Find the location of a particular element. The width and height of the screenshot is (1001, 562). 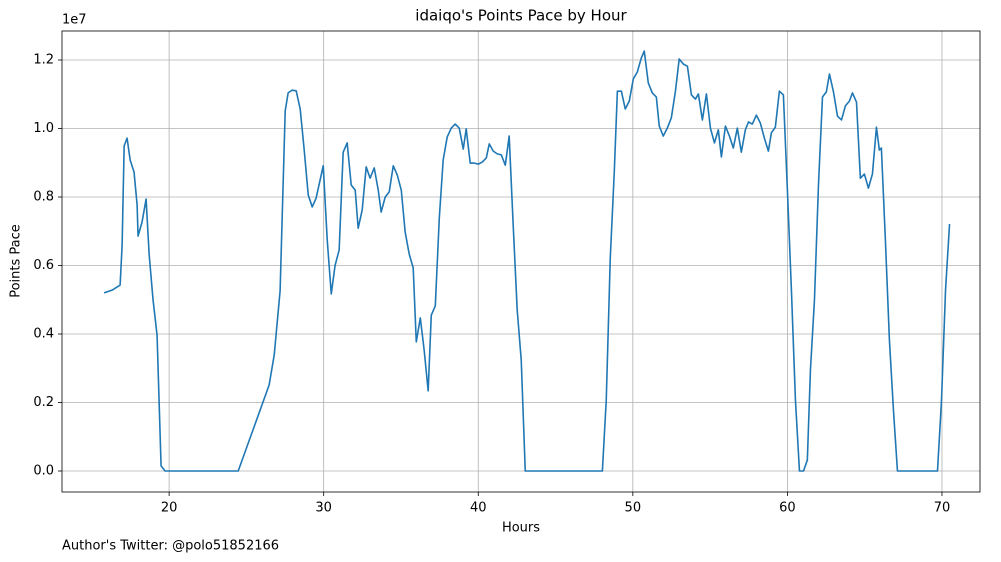

chart-title: idaiqo's Points Pace by Hour is located at coordinates (521, 16).